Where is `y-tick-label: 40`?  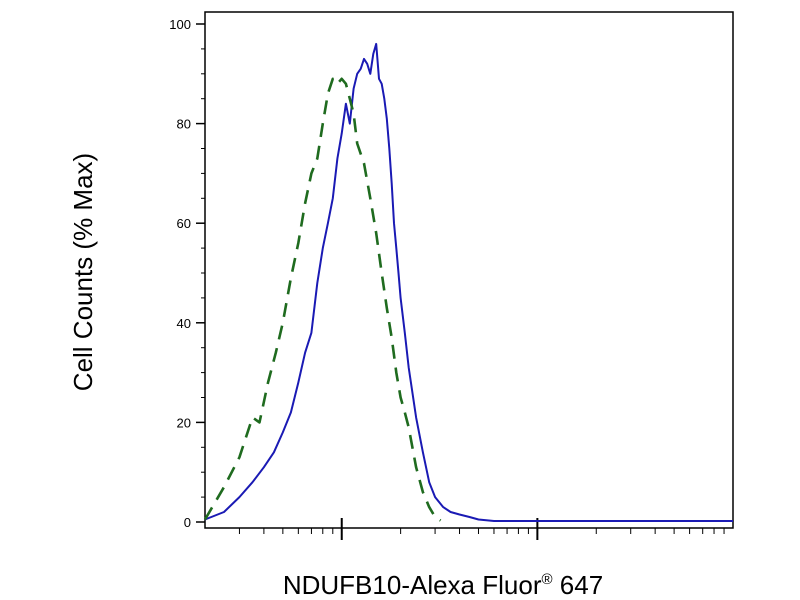
y-tick-label: 40 is located at coordinates (184, 323).